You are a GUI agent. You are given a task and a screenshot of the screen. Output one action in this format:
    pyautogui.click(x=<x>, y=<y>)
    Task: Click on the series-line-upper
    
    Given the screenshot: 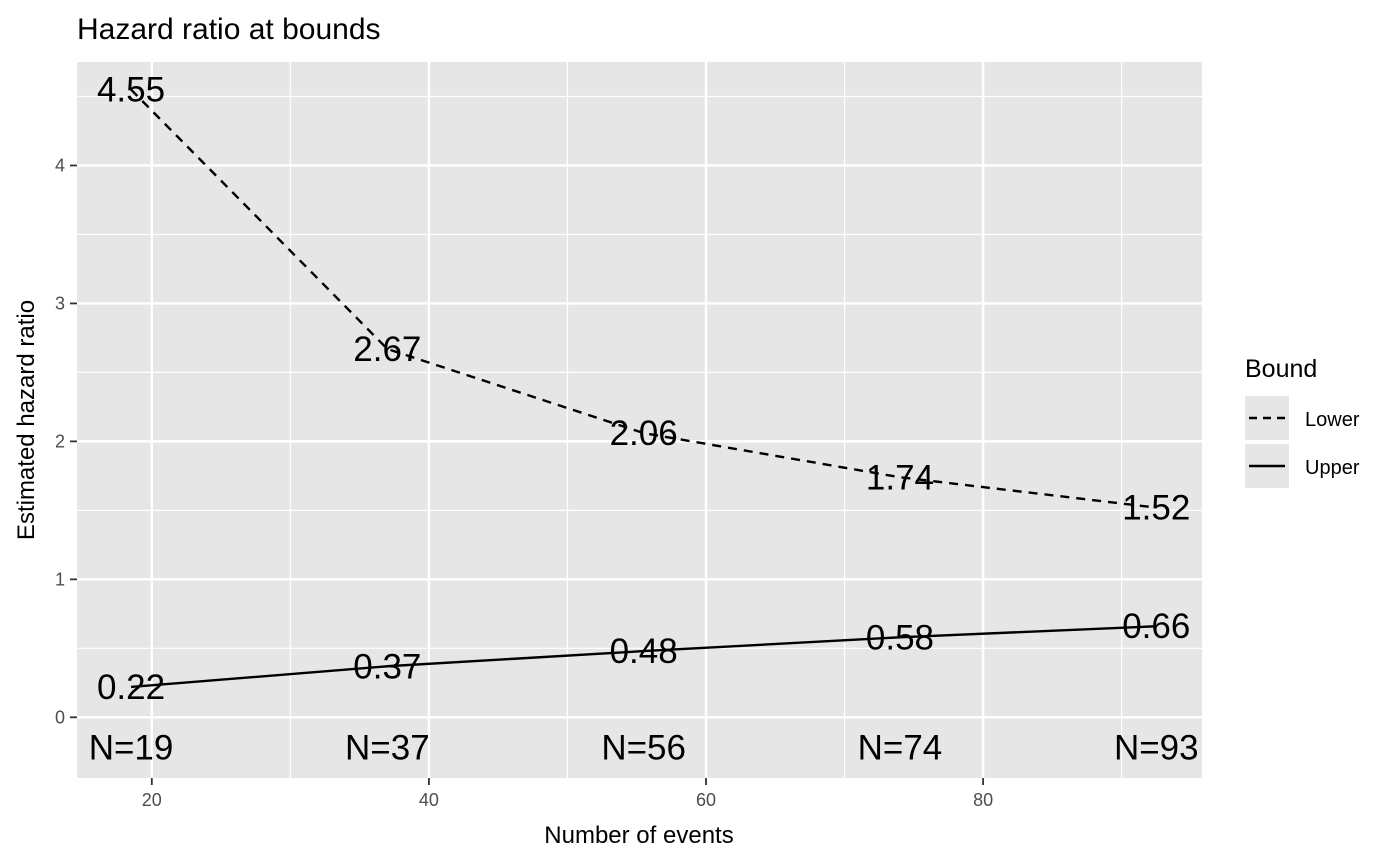 What is the action you would take?
    pyautogui.click(x=643, y=657)
    